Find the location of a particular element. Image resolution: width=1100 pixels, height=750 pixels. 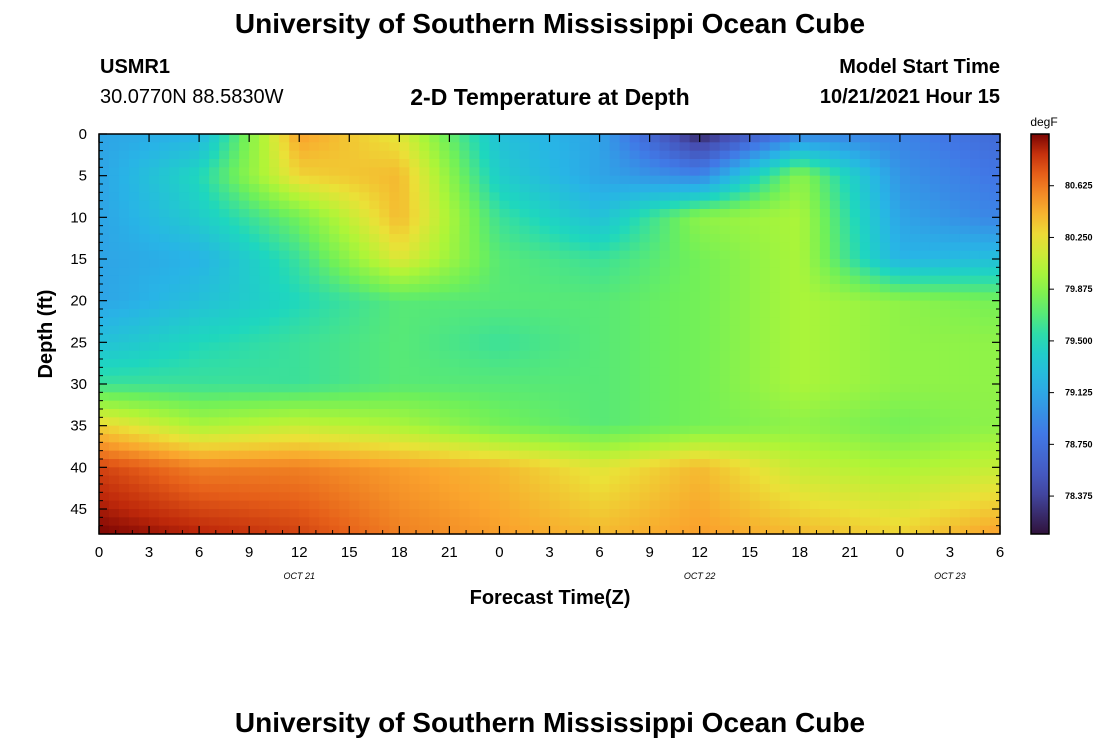

x-tick-label: 6 is located at coordinates (199, 552).